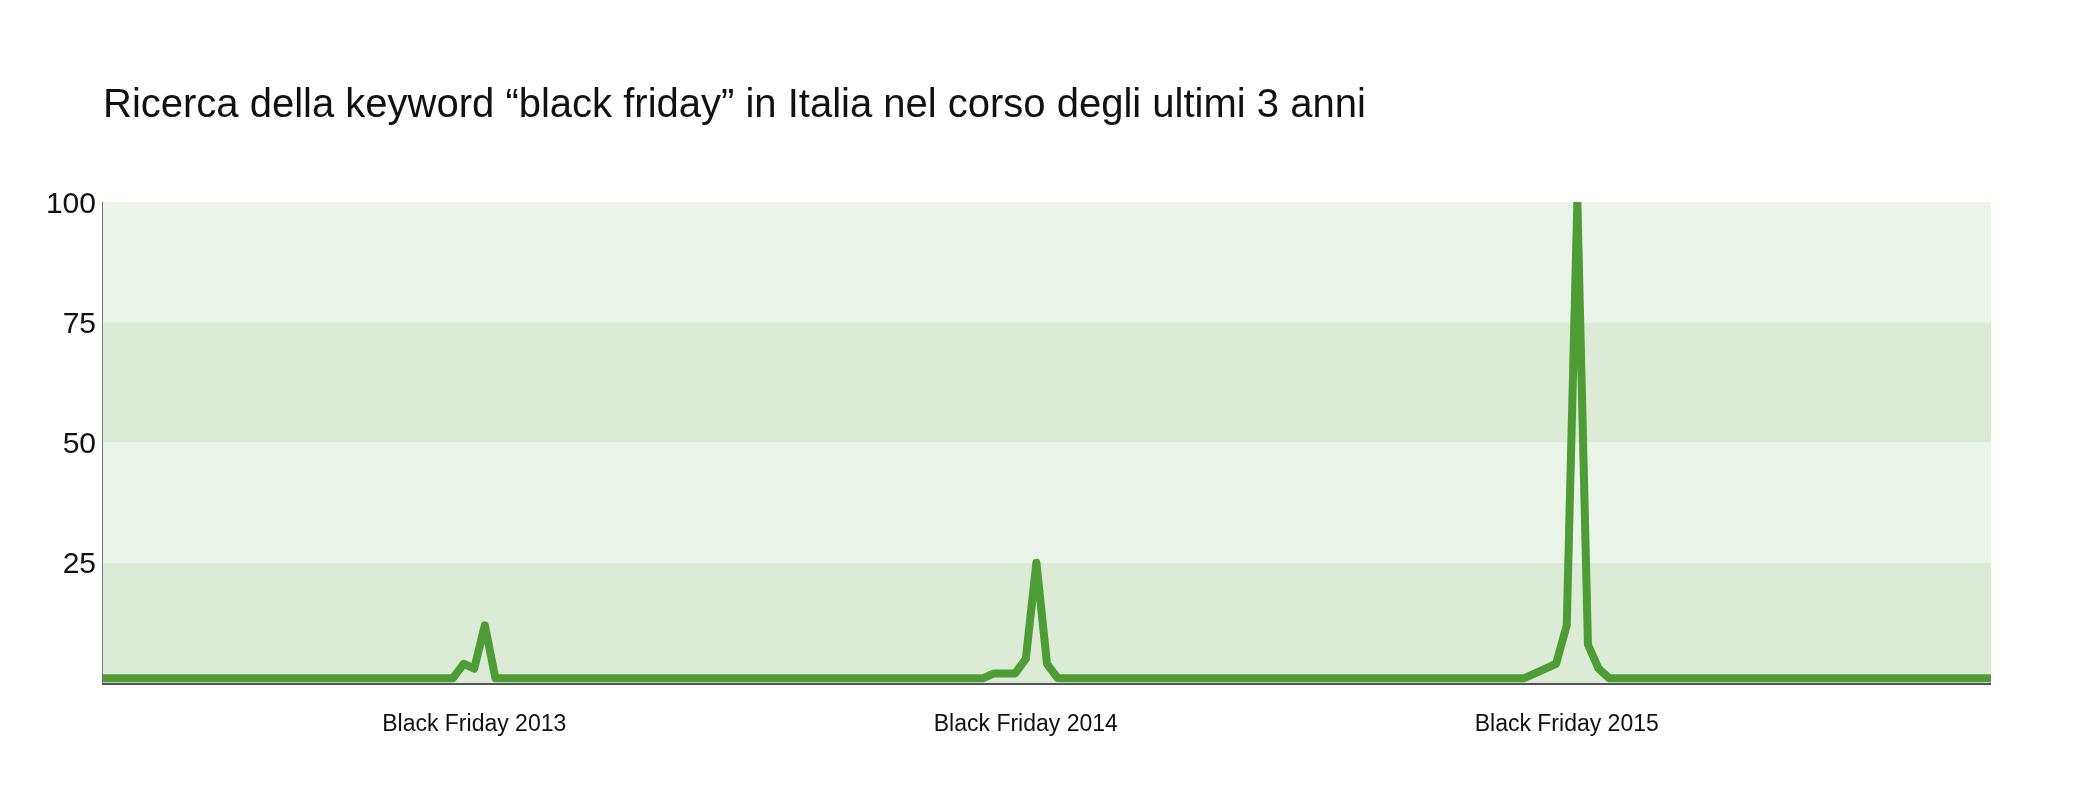 This screenshot has height=796, width=2075. Describe the element at coordinates (734, 103) in the screenshot. I see `chart-title: Ricerca della keyword “black friday” in Italia nel corso degli ultimi 3 anni` at that location.